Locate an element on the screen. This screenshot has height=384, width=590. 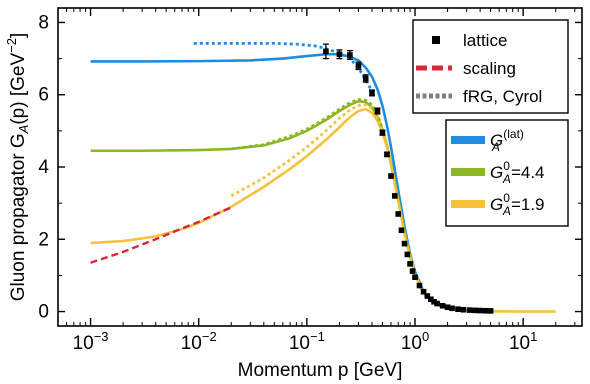
legend-label: scaling is located at coordinates (489, 68).